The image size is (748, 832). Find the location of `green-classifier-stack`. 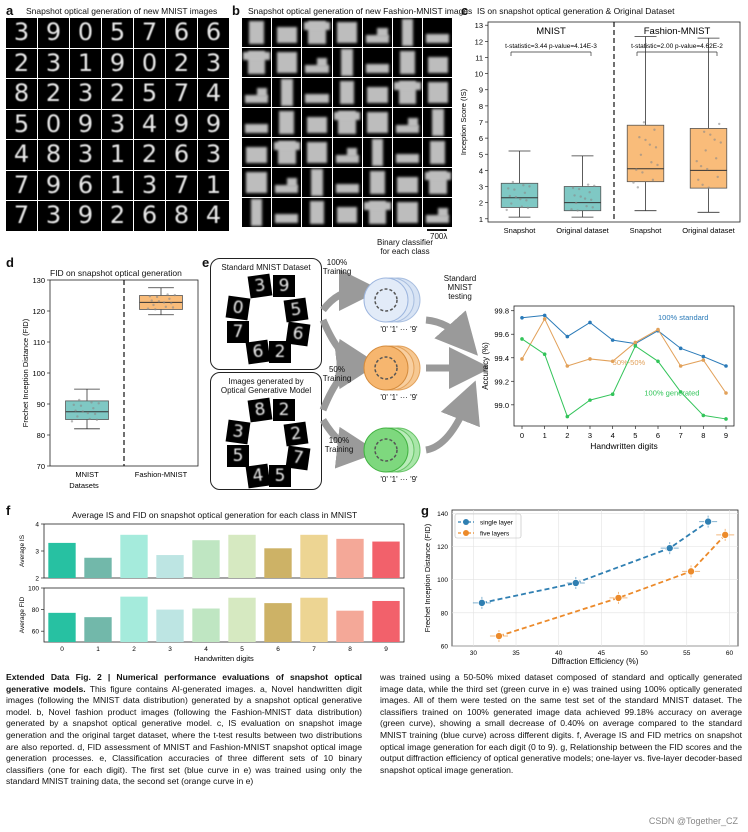

green-classifier-stack is located at coordinates (392, 450).